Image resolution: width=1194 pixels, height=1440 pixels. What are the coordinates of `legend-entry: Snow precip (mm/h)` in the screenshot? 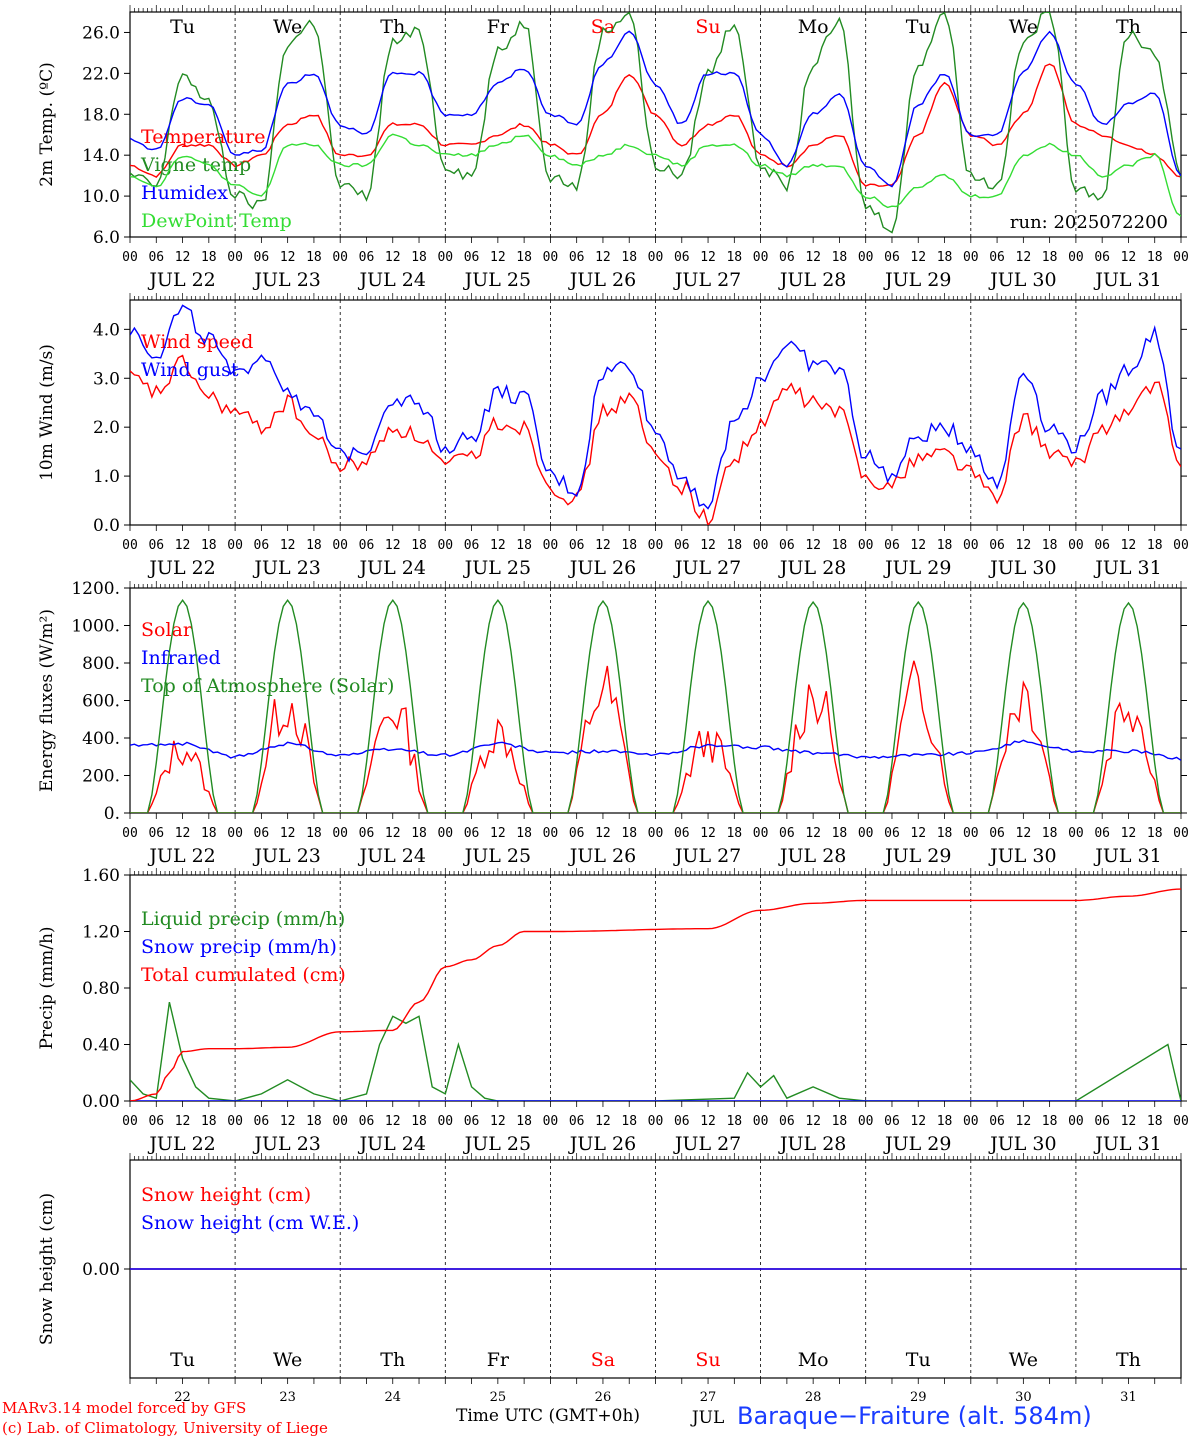 It's located at (239, 947).